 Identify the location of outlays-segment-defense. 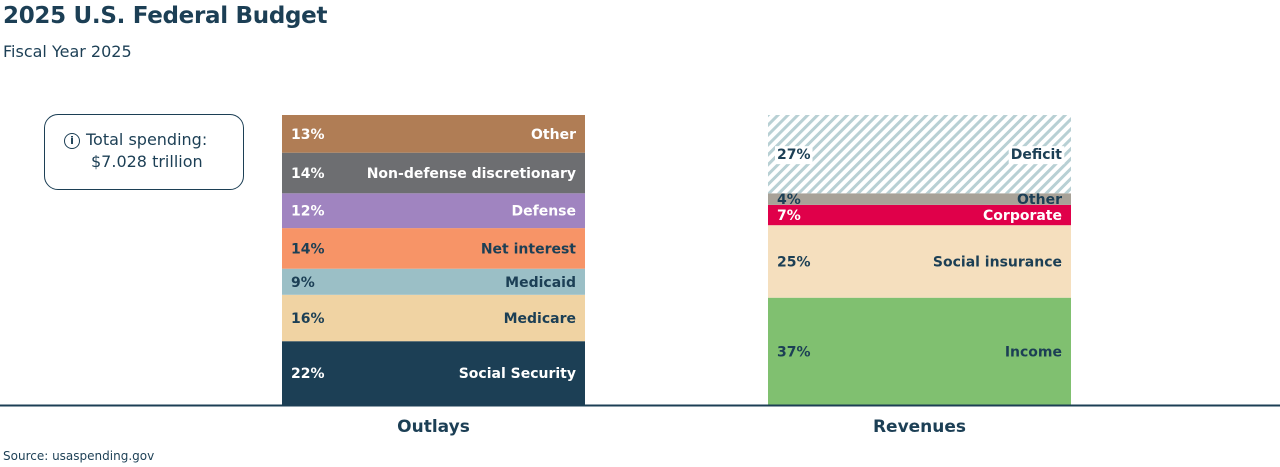
(433, 211).